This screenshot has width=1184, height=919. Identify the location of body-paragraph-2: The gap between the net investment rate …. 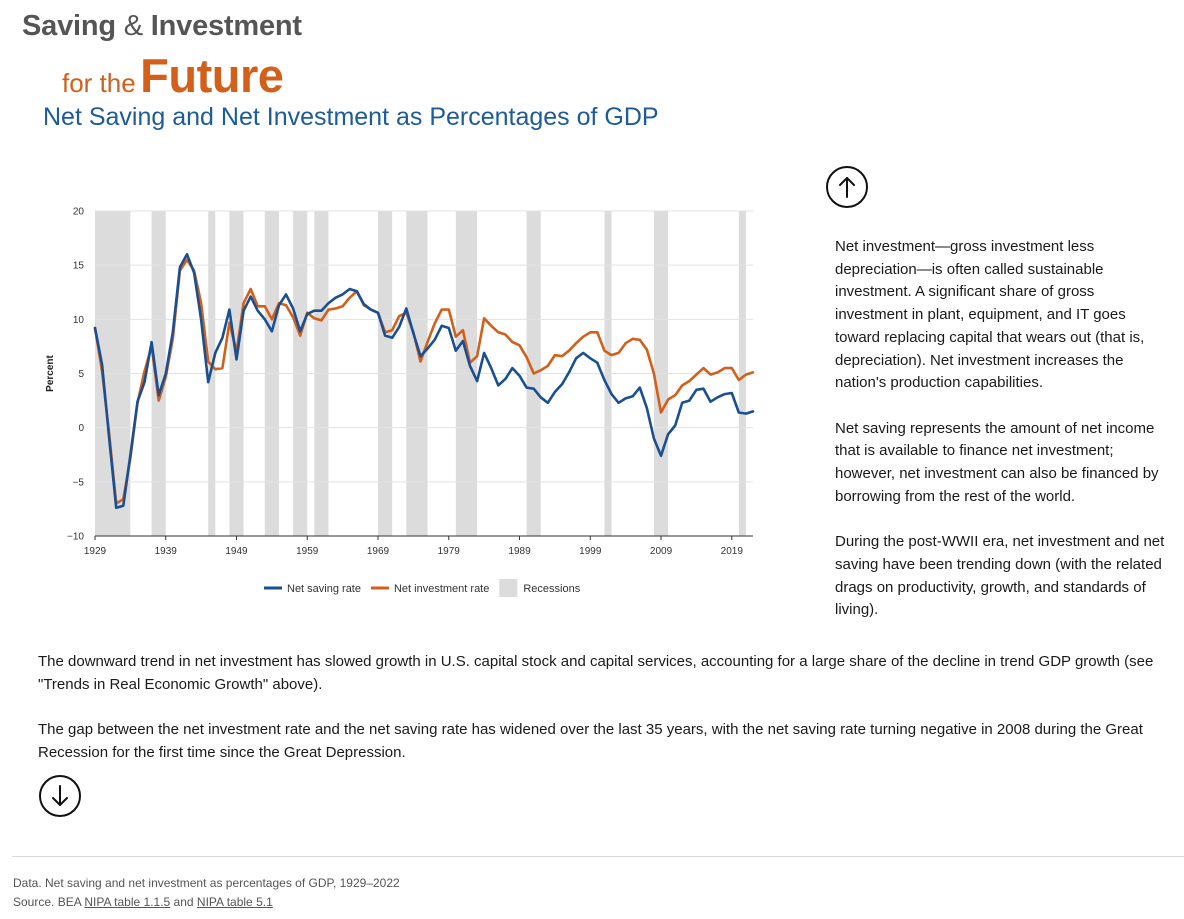
(590, 741).